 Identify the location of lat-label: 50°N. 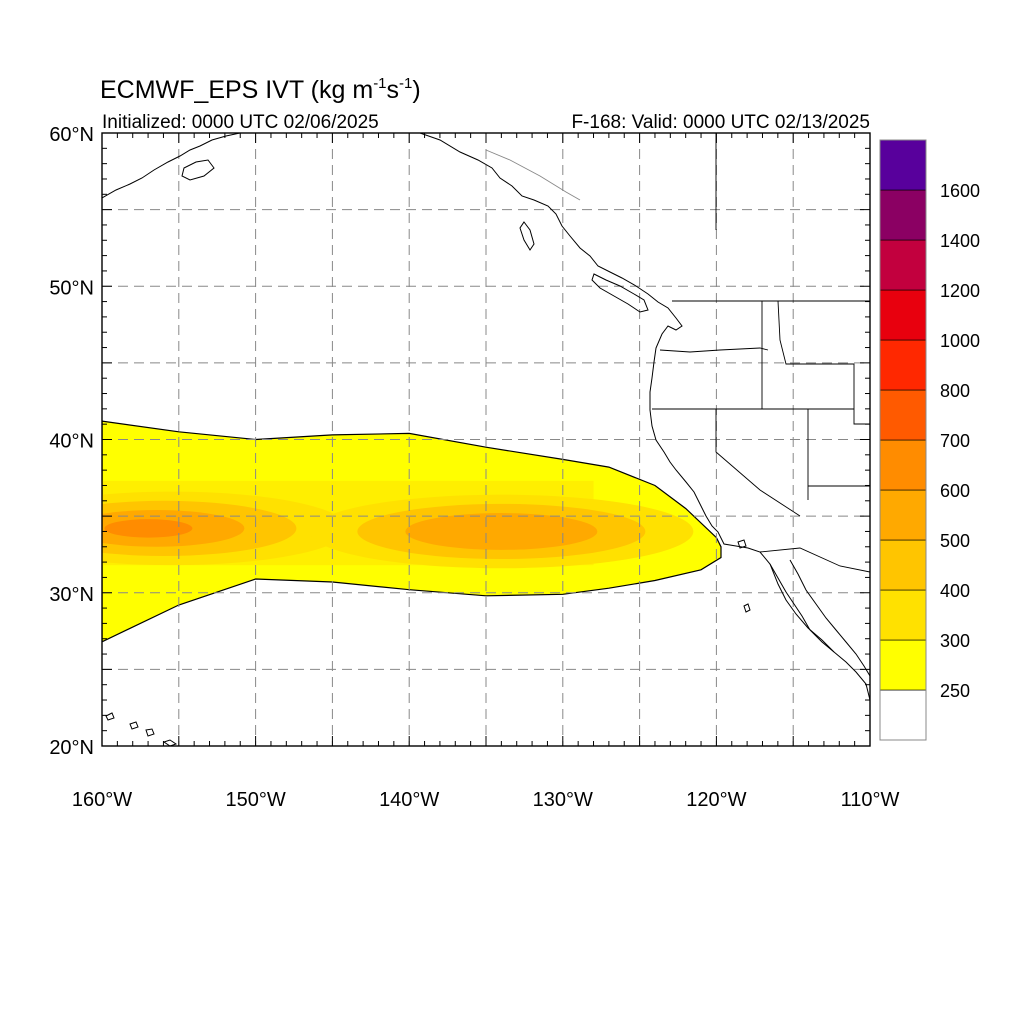
(71, 288).